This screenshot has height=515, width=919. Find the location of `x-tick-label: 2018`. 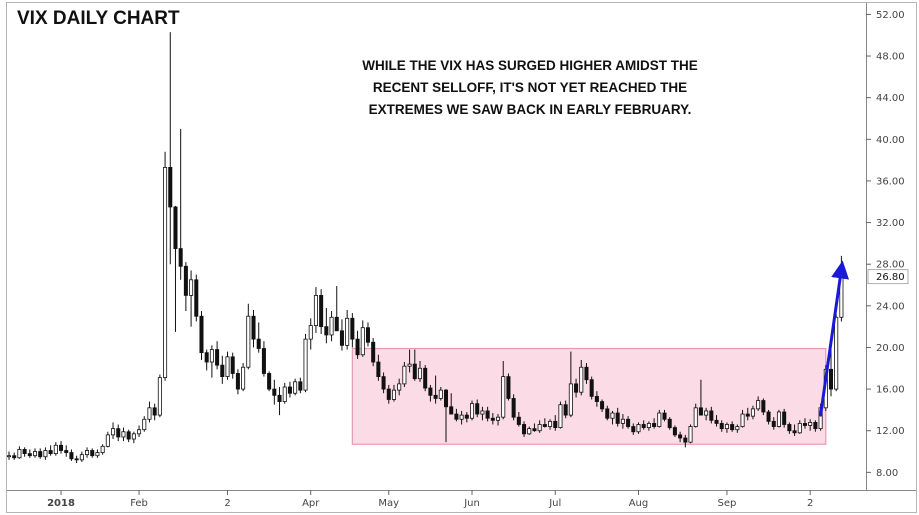

x-tick-label: 2018 is located at coordinates (61, 503).